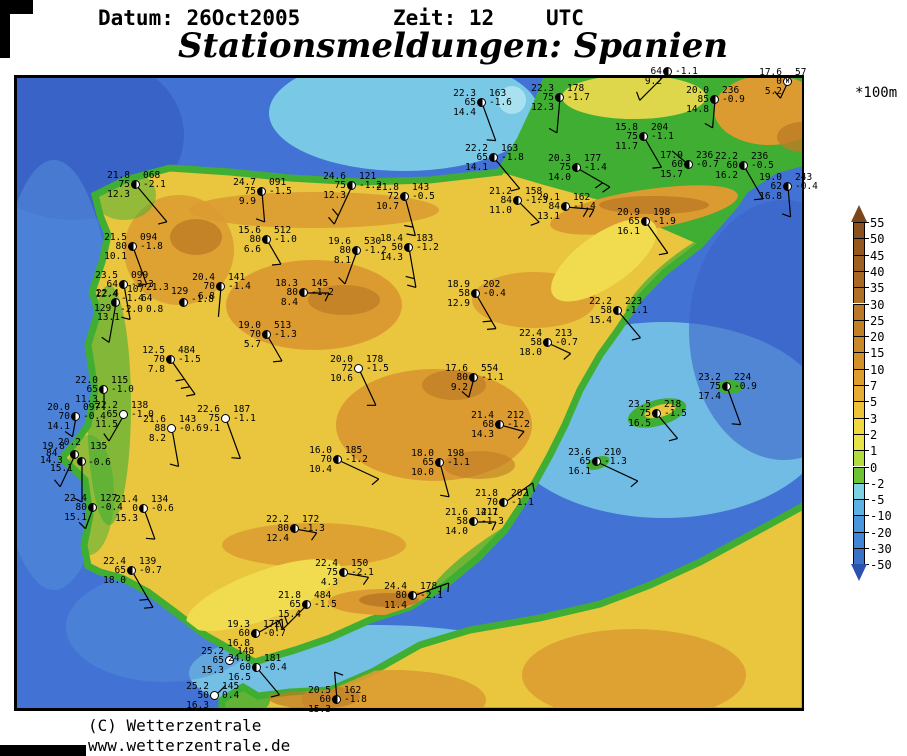 The height and width of the screenshot is (756, 907). Describe the element at coordinates (881, 549) in the screenshot. I see `colorbar-tick-label: -30` at that location.